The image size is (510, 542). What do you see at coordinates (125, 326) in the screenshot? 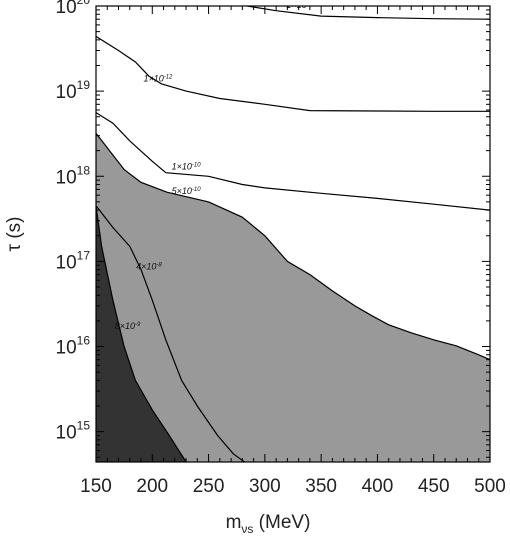
I see `contour-label-base: 8×10` at bounding box center [125, 326].